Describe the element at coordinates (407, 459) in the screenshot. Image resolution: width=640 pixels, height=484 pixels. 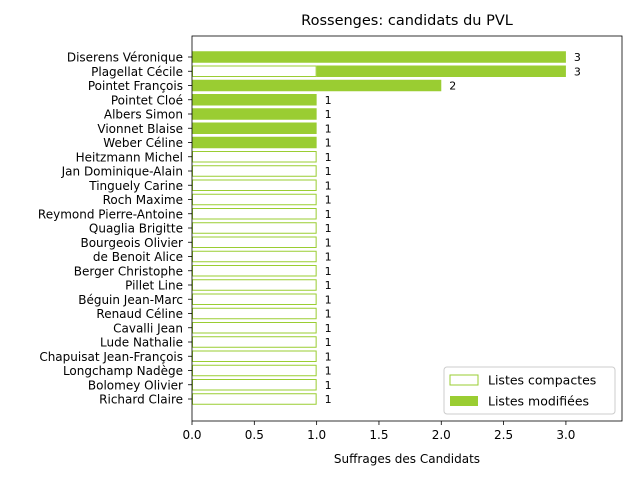
I see `x-axis-label: Suffrages des Candidats` at that location.